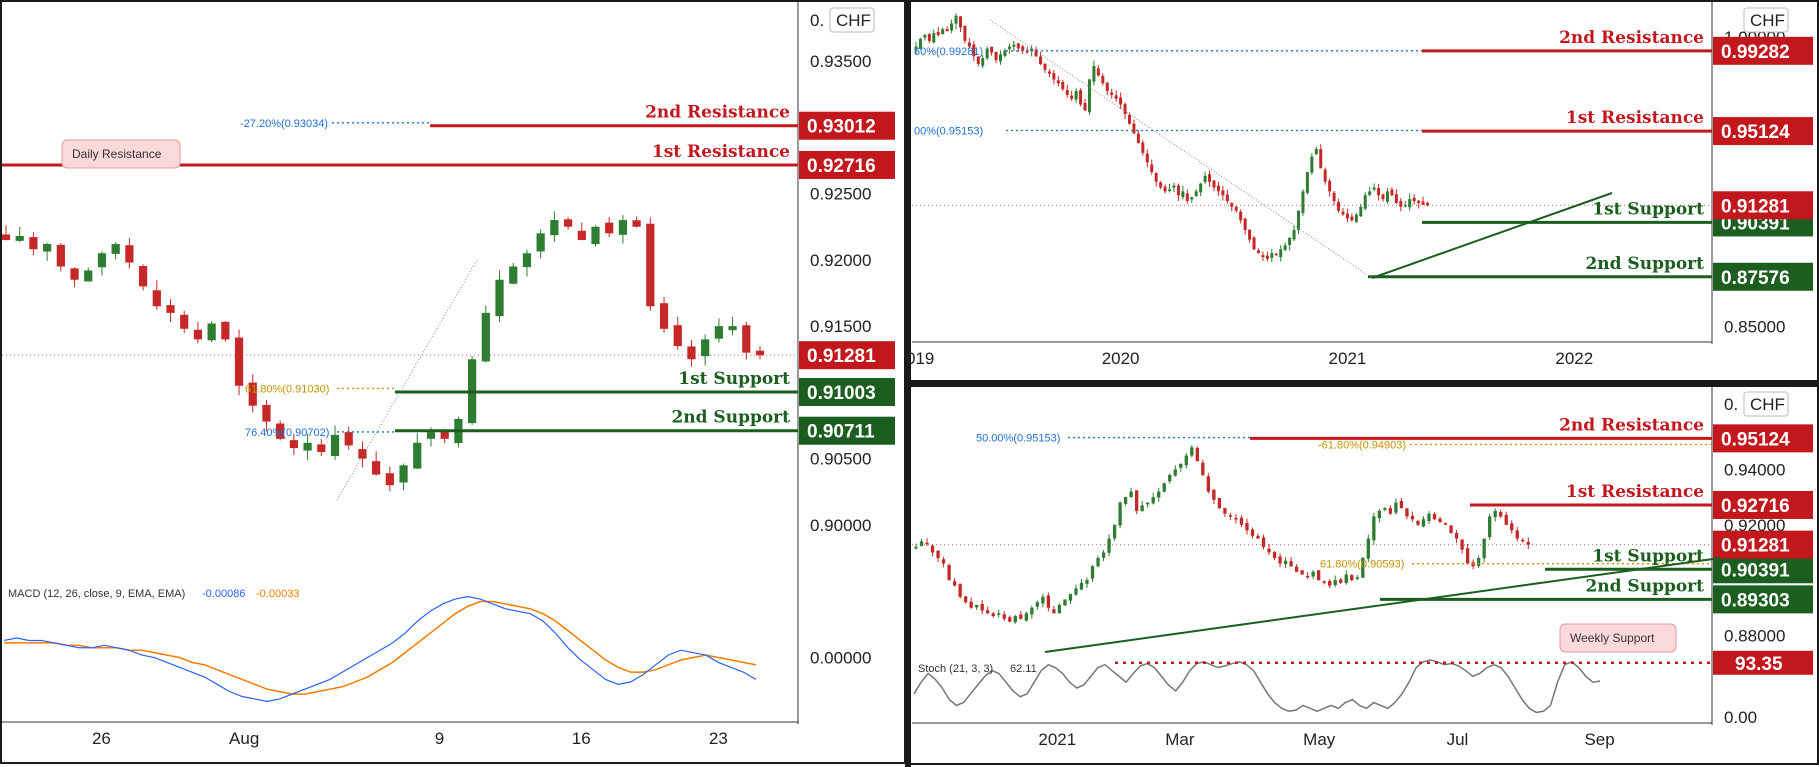  I want to click on indicator-name: MACD (12, 26, close, 9, EMA, EMA), so click(96, 594).